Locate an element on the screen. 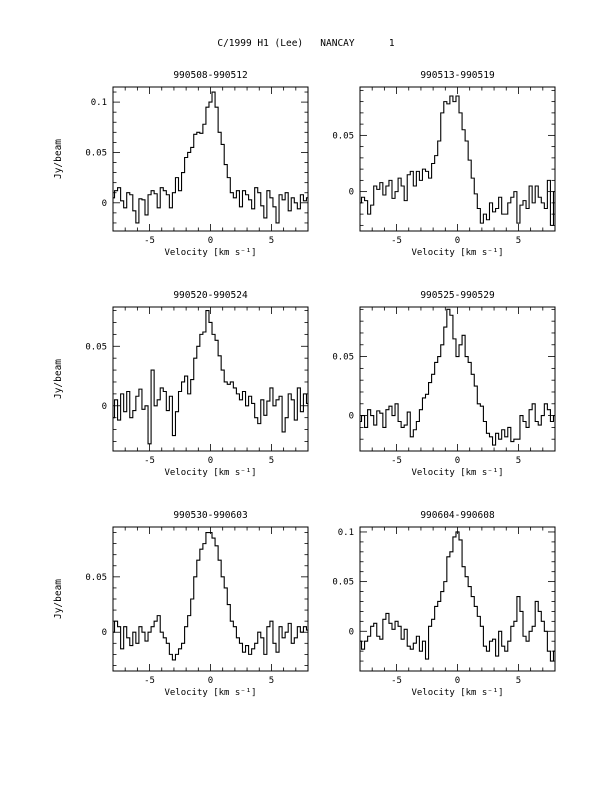 Image resolution: width=612 pixels, height=792 pixels. panel-2: 990513-990519 -5 0 5 0 0.05 Velocity [km s⁻¹] is located at coordinates (444, 164).